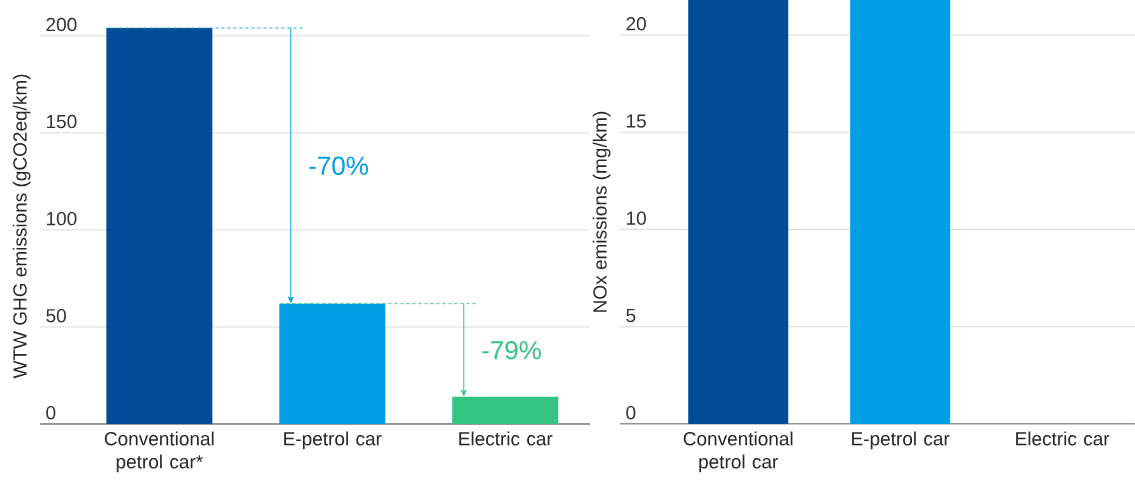 This screenshot has height=487, width=1135. What do you see at coordinates (511, 350) in the screenshot?
I see `annotation: -79%` at bounding box center [511, 350].